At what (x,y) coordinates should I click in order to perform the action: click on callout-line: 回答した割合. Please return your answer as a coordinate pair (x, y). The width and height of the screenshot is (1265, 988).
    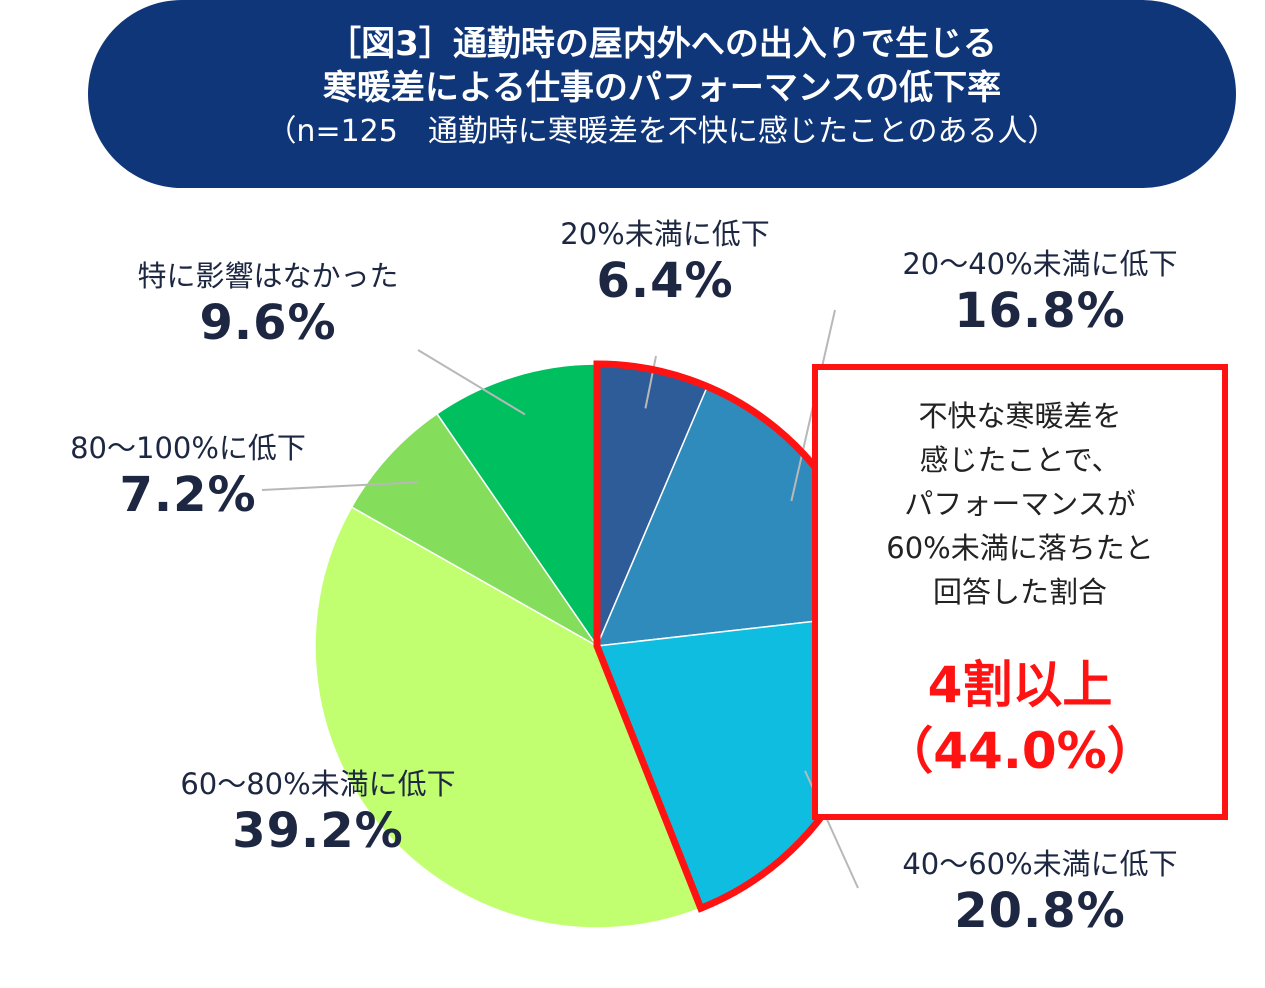
    Looking at the image, I should click on (1019, 592).